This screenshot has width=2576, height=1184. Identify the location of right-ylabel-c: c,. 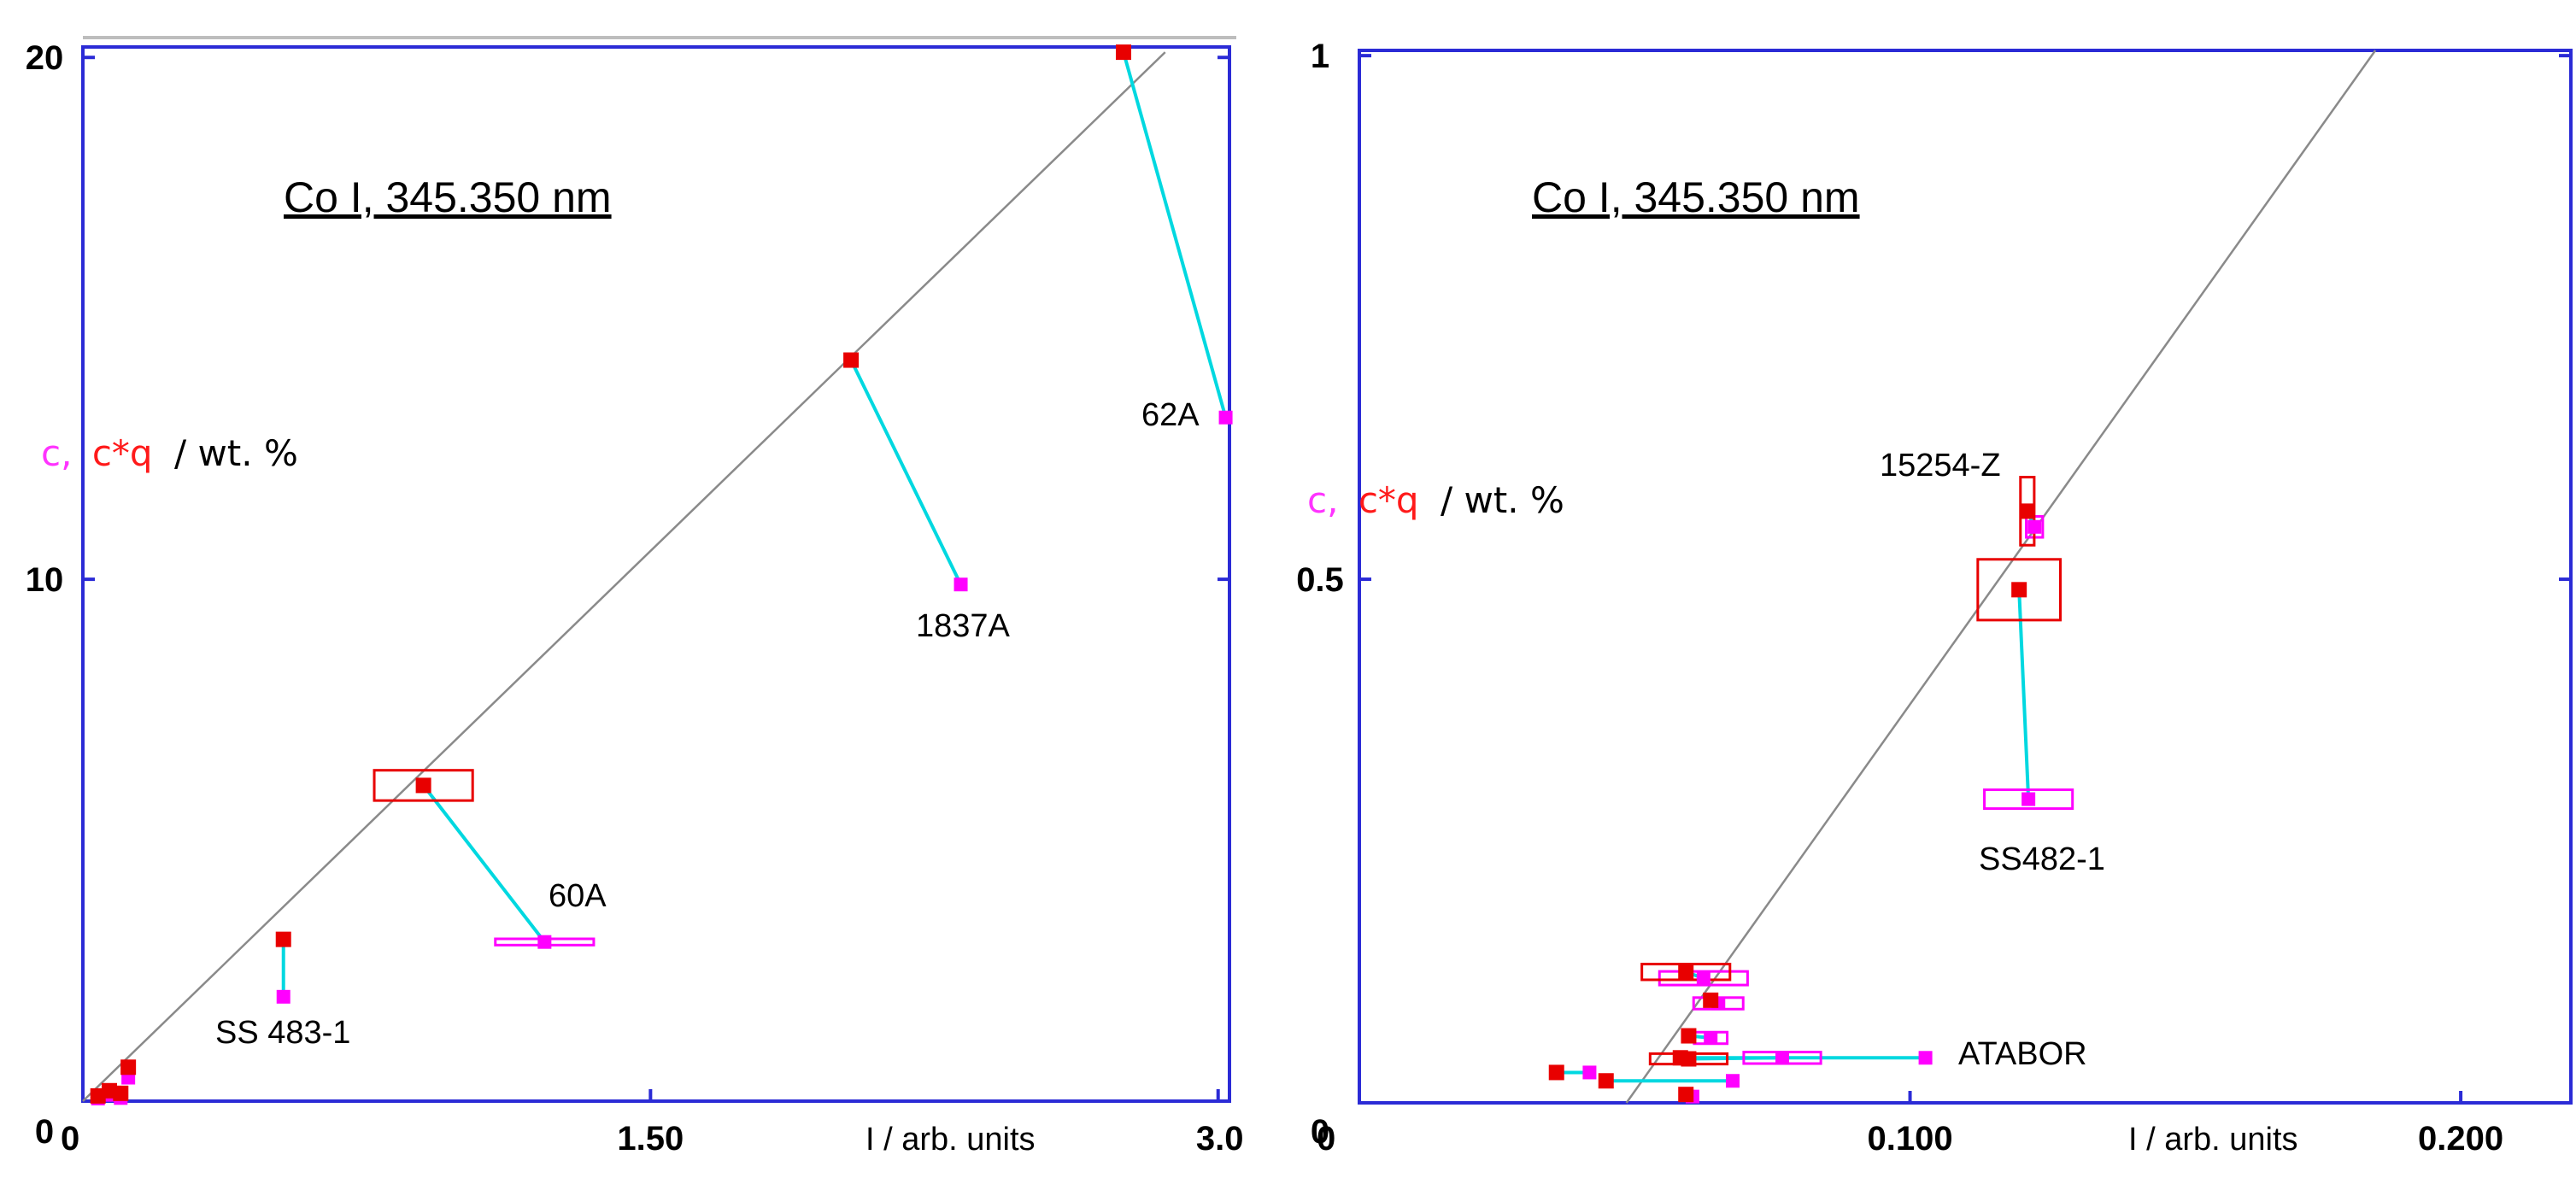
(1322, 500).